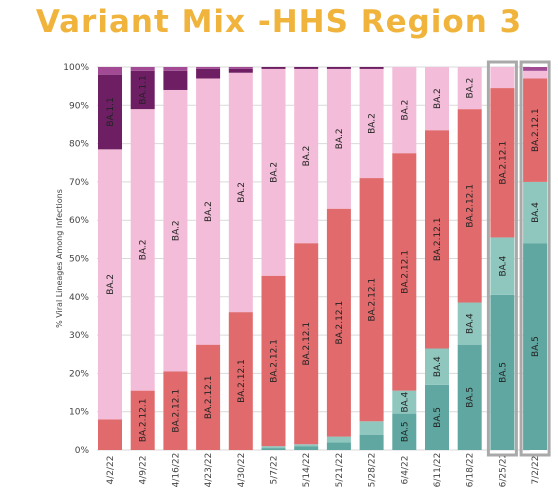 This screenshot has height=500, width=558. What do you see at coordinates (144, 470) in the screenshot?
I see `x-tick-label: 4/9/22` at bounding box center [144, 470].